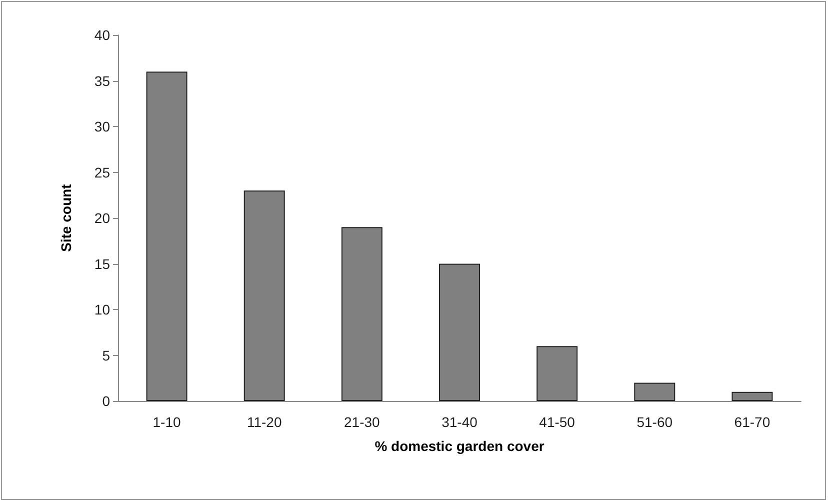  I want to click on y-tick-label: 35, so click(102, 80).